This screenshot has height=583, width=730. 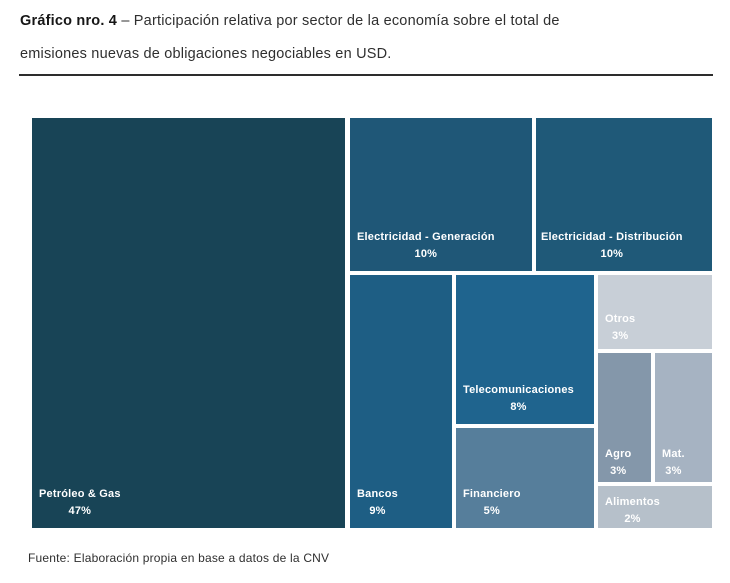 What do you see at coordinates (618, 454) in the screenshot?
I see `tile-name: Agro` at bounding box center [618, 454].